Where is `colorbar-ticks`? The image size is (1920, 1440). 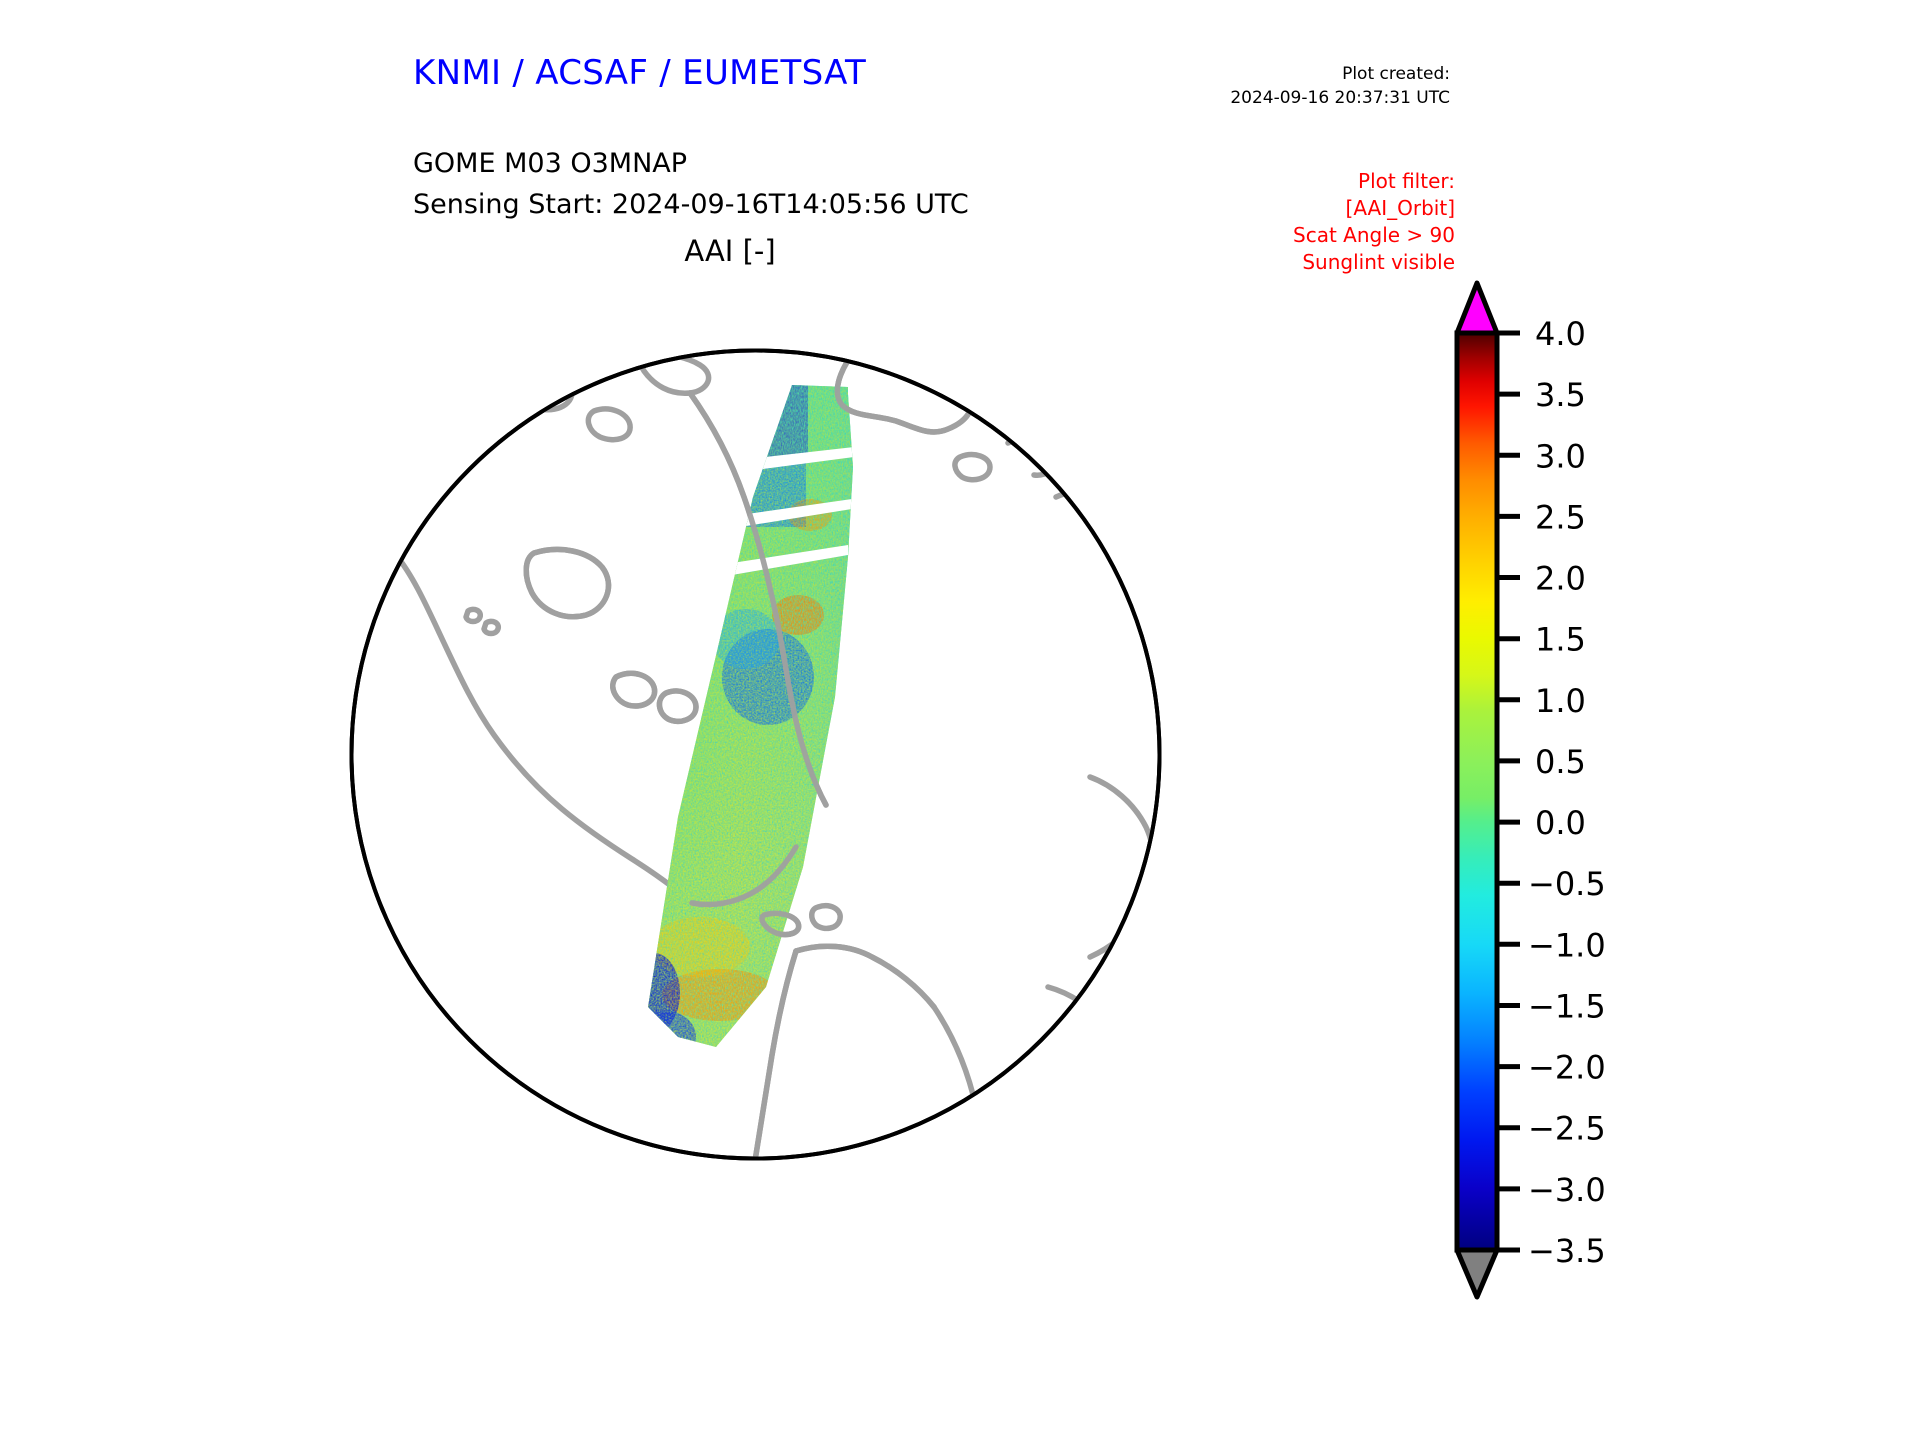
colorbar-ticks is located at coordinates (1508, 791).